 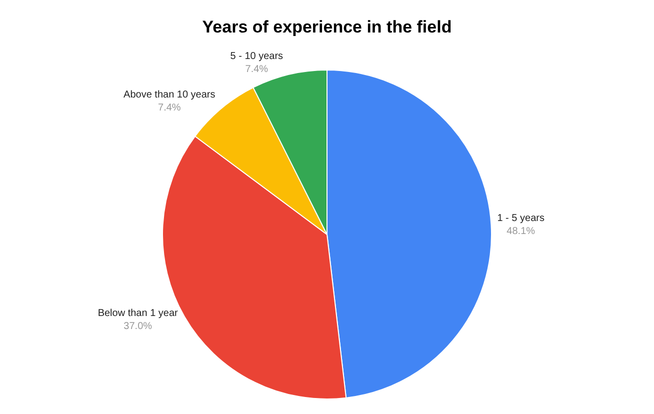 I want to click on data-label: 48.1%, so click(x=521, y=231).